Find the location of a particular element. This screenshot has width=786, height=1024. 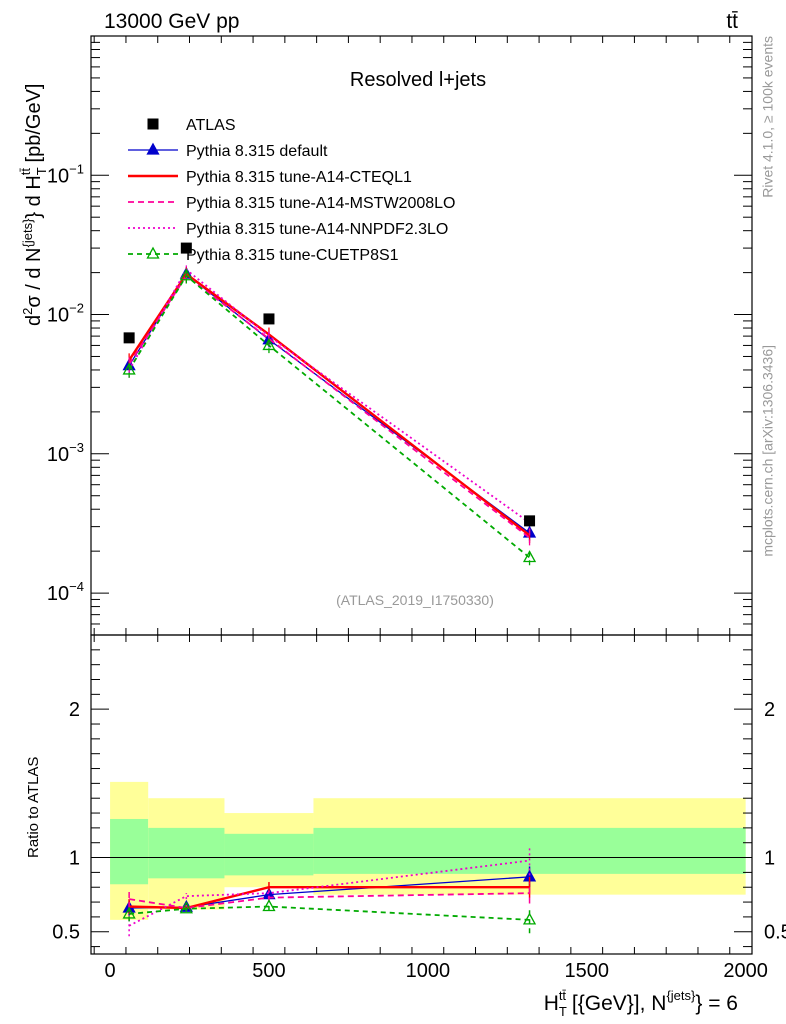

ratio-tick-label-right: 0.5 is located at coordinates (775, 933).